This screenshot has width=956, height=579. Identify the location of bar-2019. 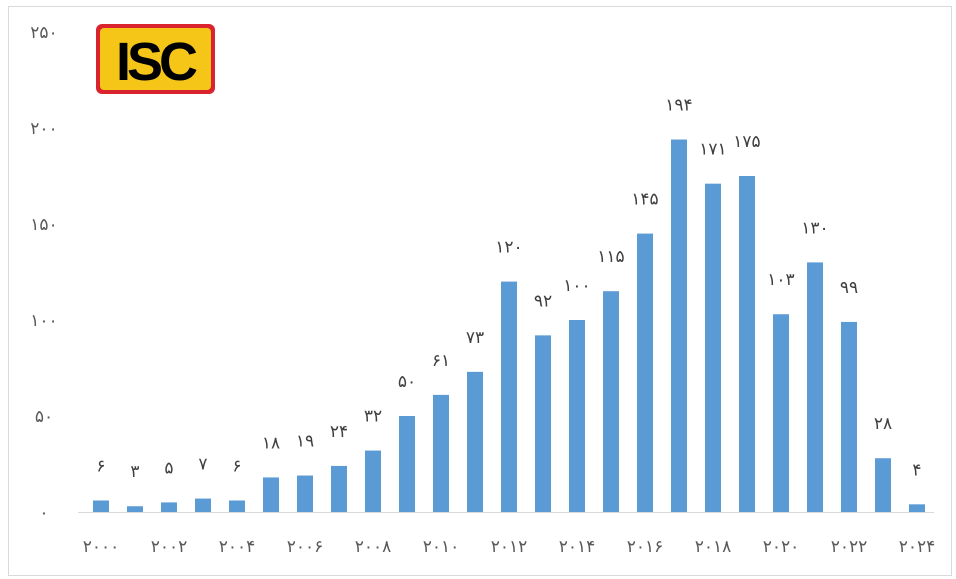
(747, 344).